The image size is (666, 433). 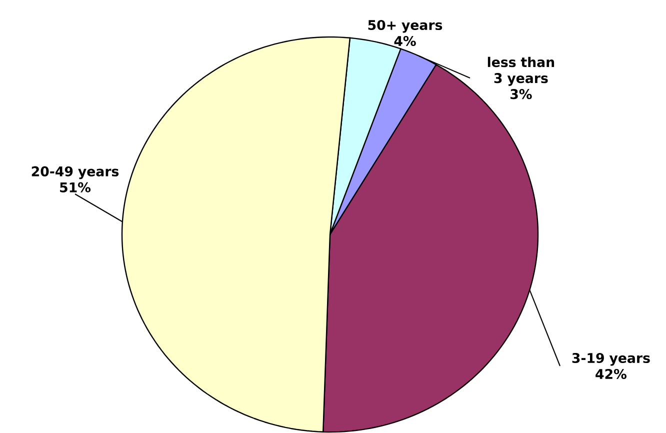 What do you see at coordinates (611, 359) in the screenshot?
I see `slice-label: 3-19 years` at bounding box center [611, 359].